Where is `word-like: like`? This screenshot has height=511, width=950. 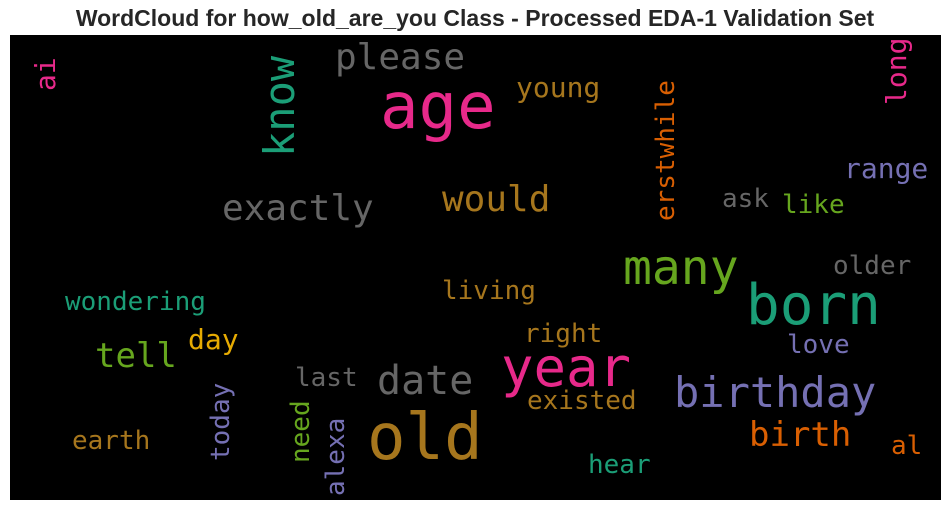 word-like: like is located at coordinates (813, 205).